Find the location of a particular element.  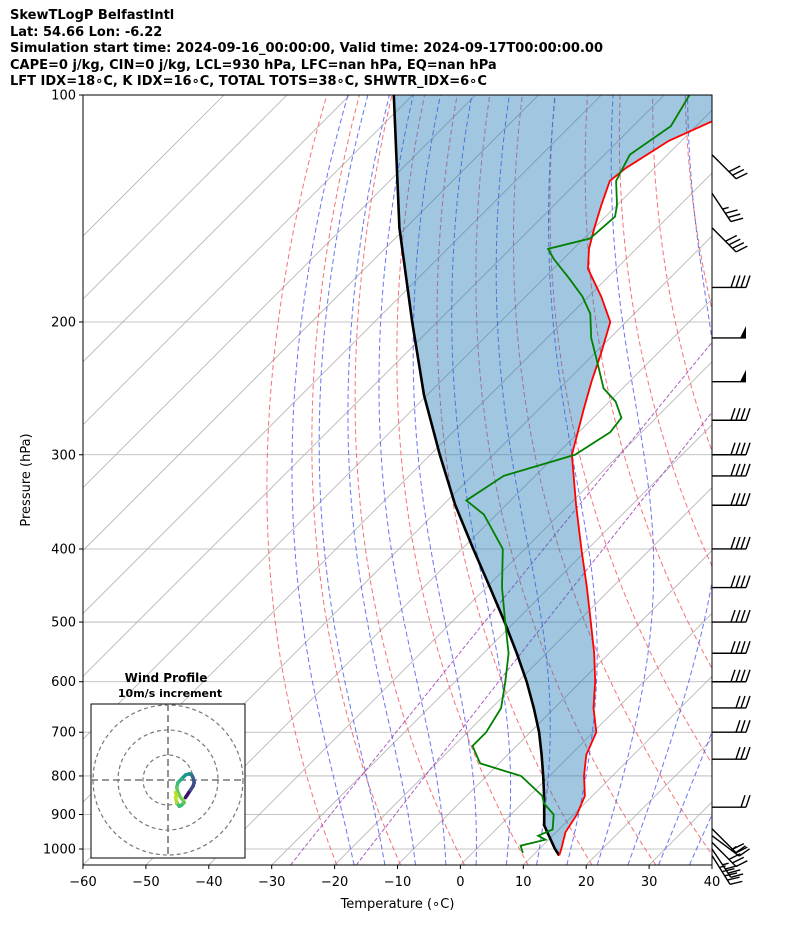

x-tick-label: 10 is located at coordinates (523, 882).